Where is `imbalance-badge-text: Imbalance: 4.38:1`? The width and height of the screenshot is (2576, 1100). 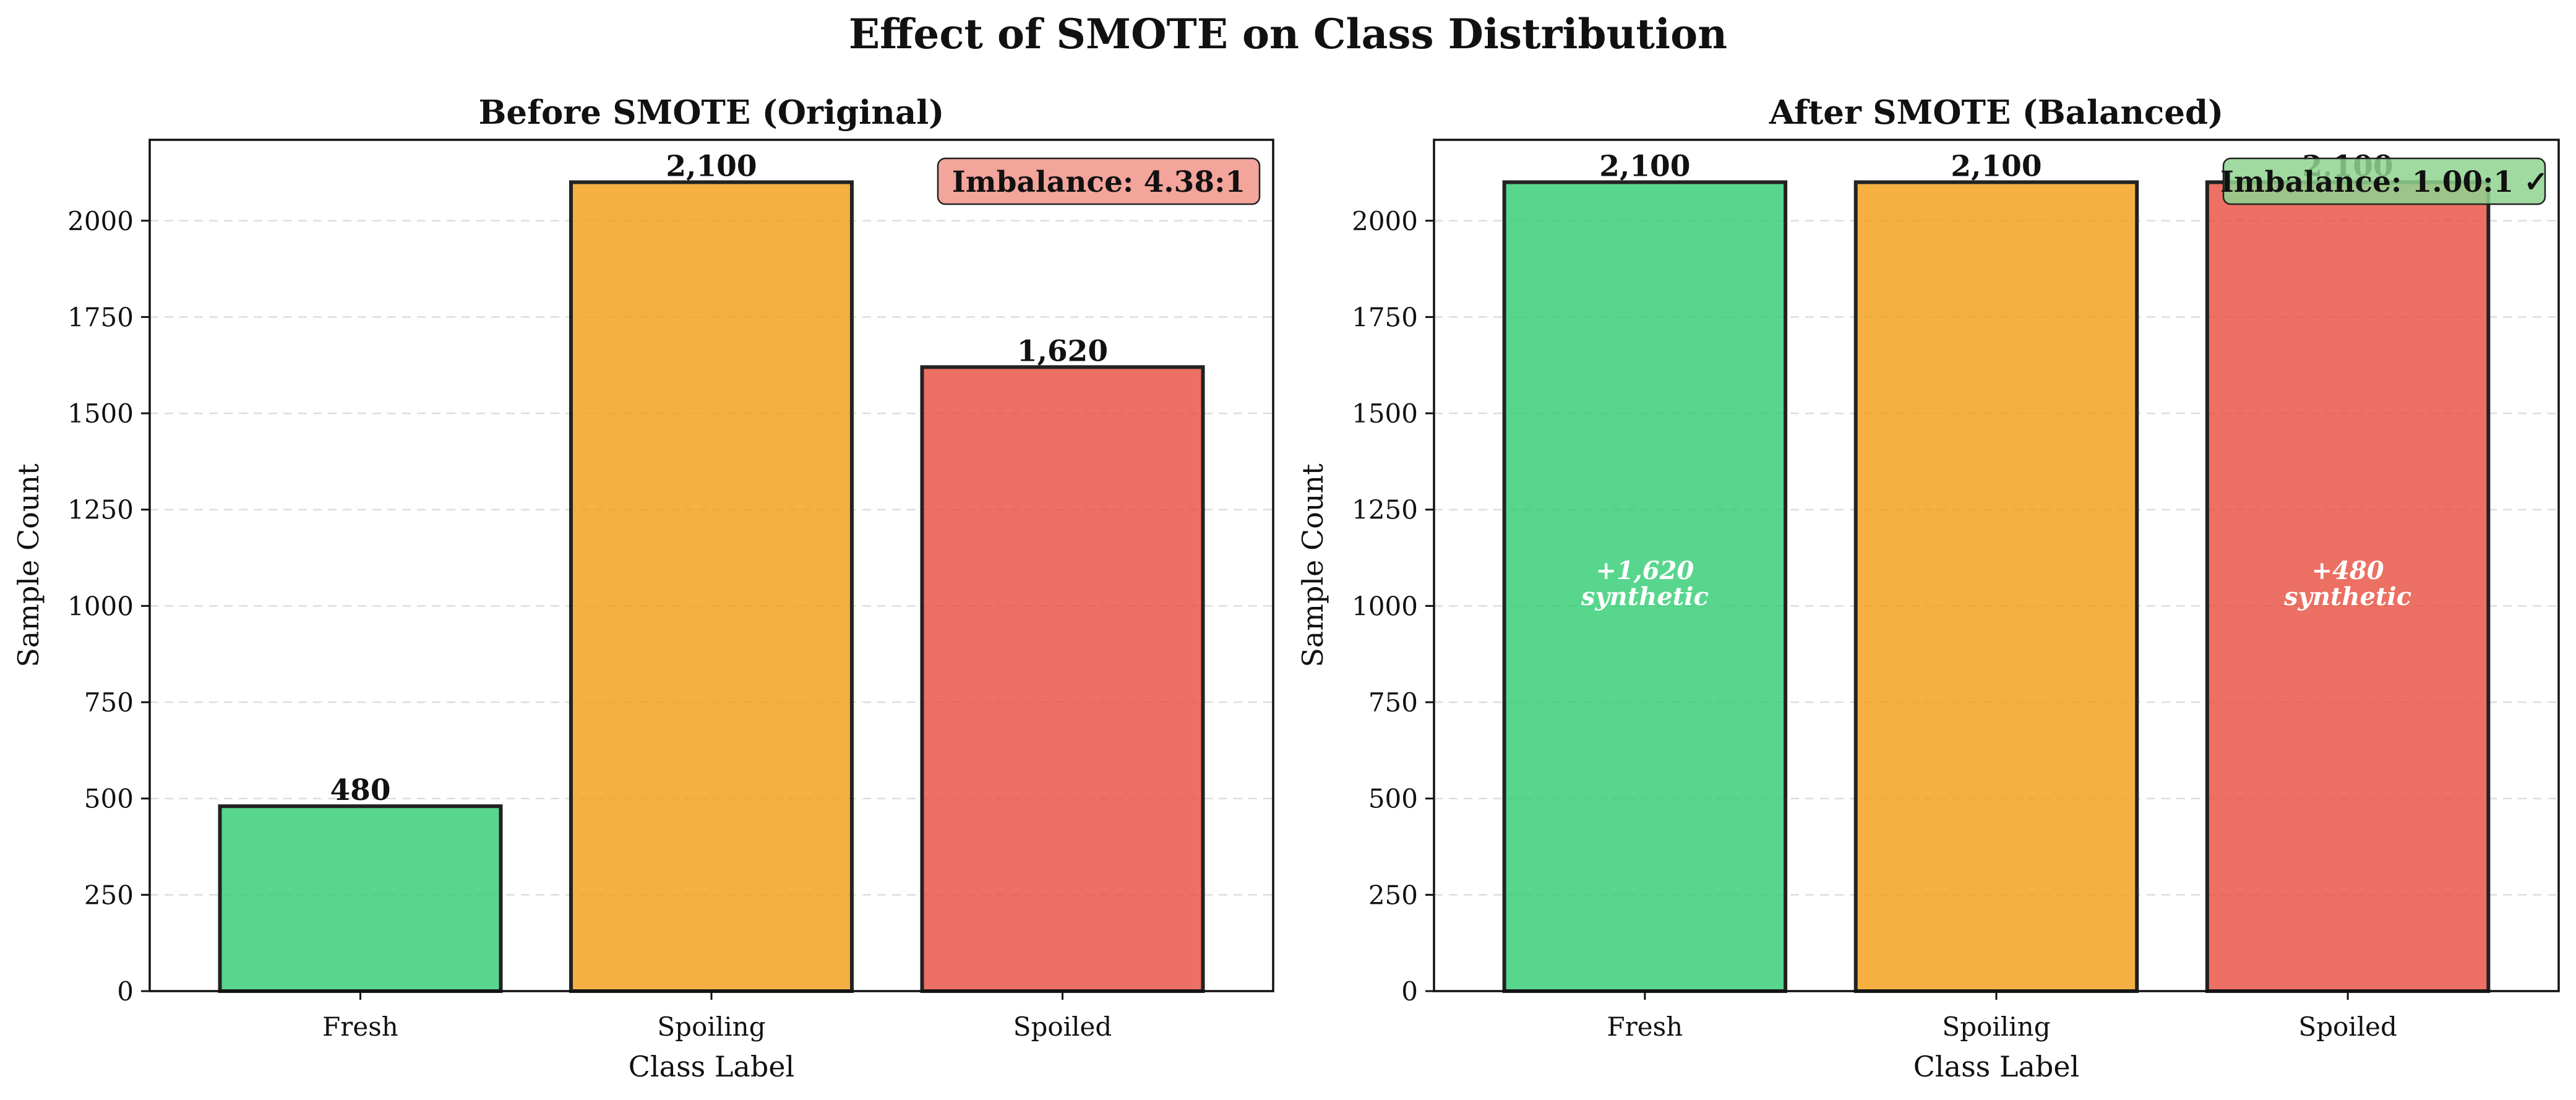 imbalance-badge-text: Imbalance: 4.38:1 is located at coordinates (1098, 182).